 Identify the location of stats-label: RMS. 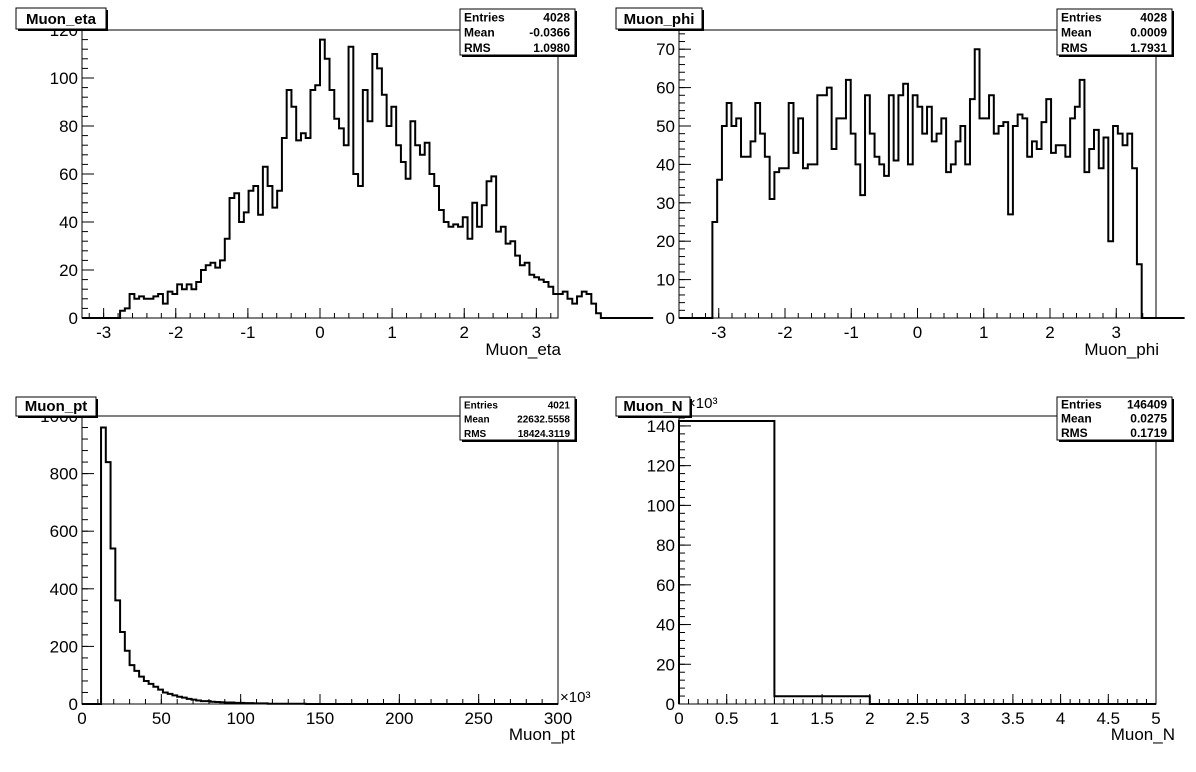
(1074, 48).